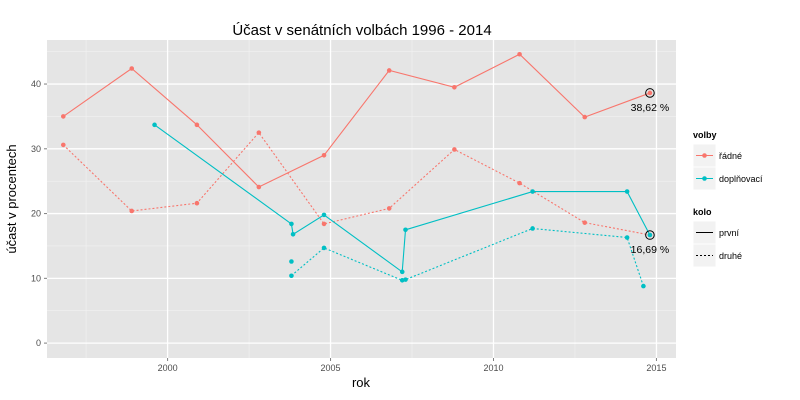 This screenshot has height=400, width=800. Describe the element at coordinates (36, 214) in the screenshot. I see `y-tick-label: 20` at that location.